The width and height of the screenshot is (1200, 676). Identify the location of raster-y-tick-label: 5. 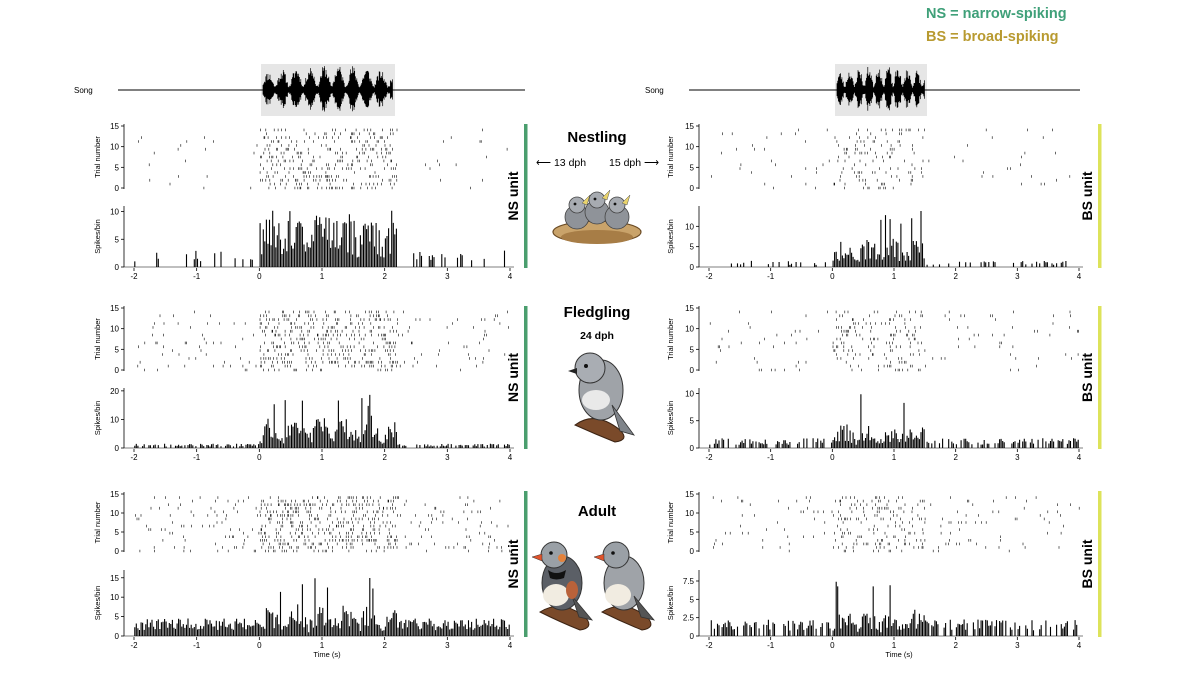
(692, 349).